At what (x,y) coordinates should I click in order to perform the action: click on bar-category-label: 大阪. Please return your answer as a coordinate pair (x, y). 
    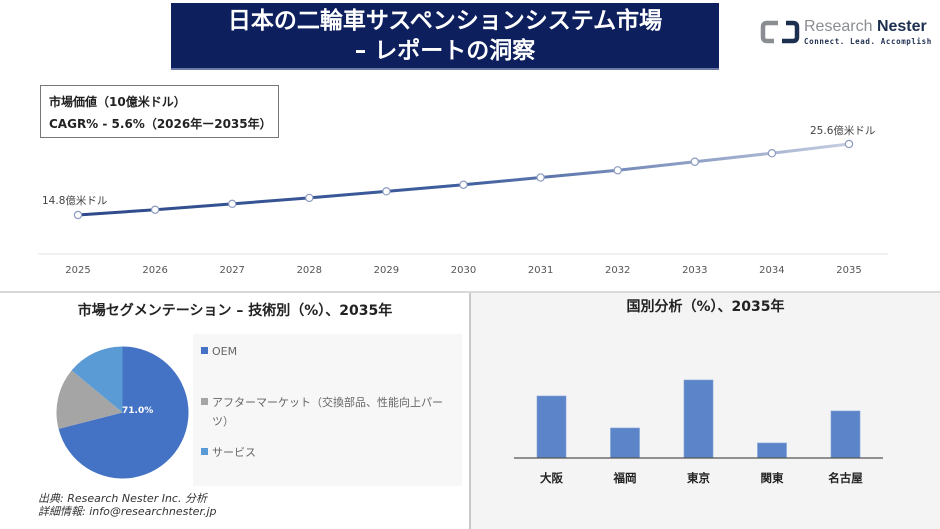
    Looking at the image, I should click on (551, 478).